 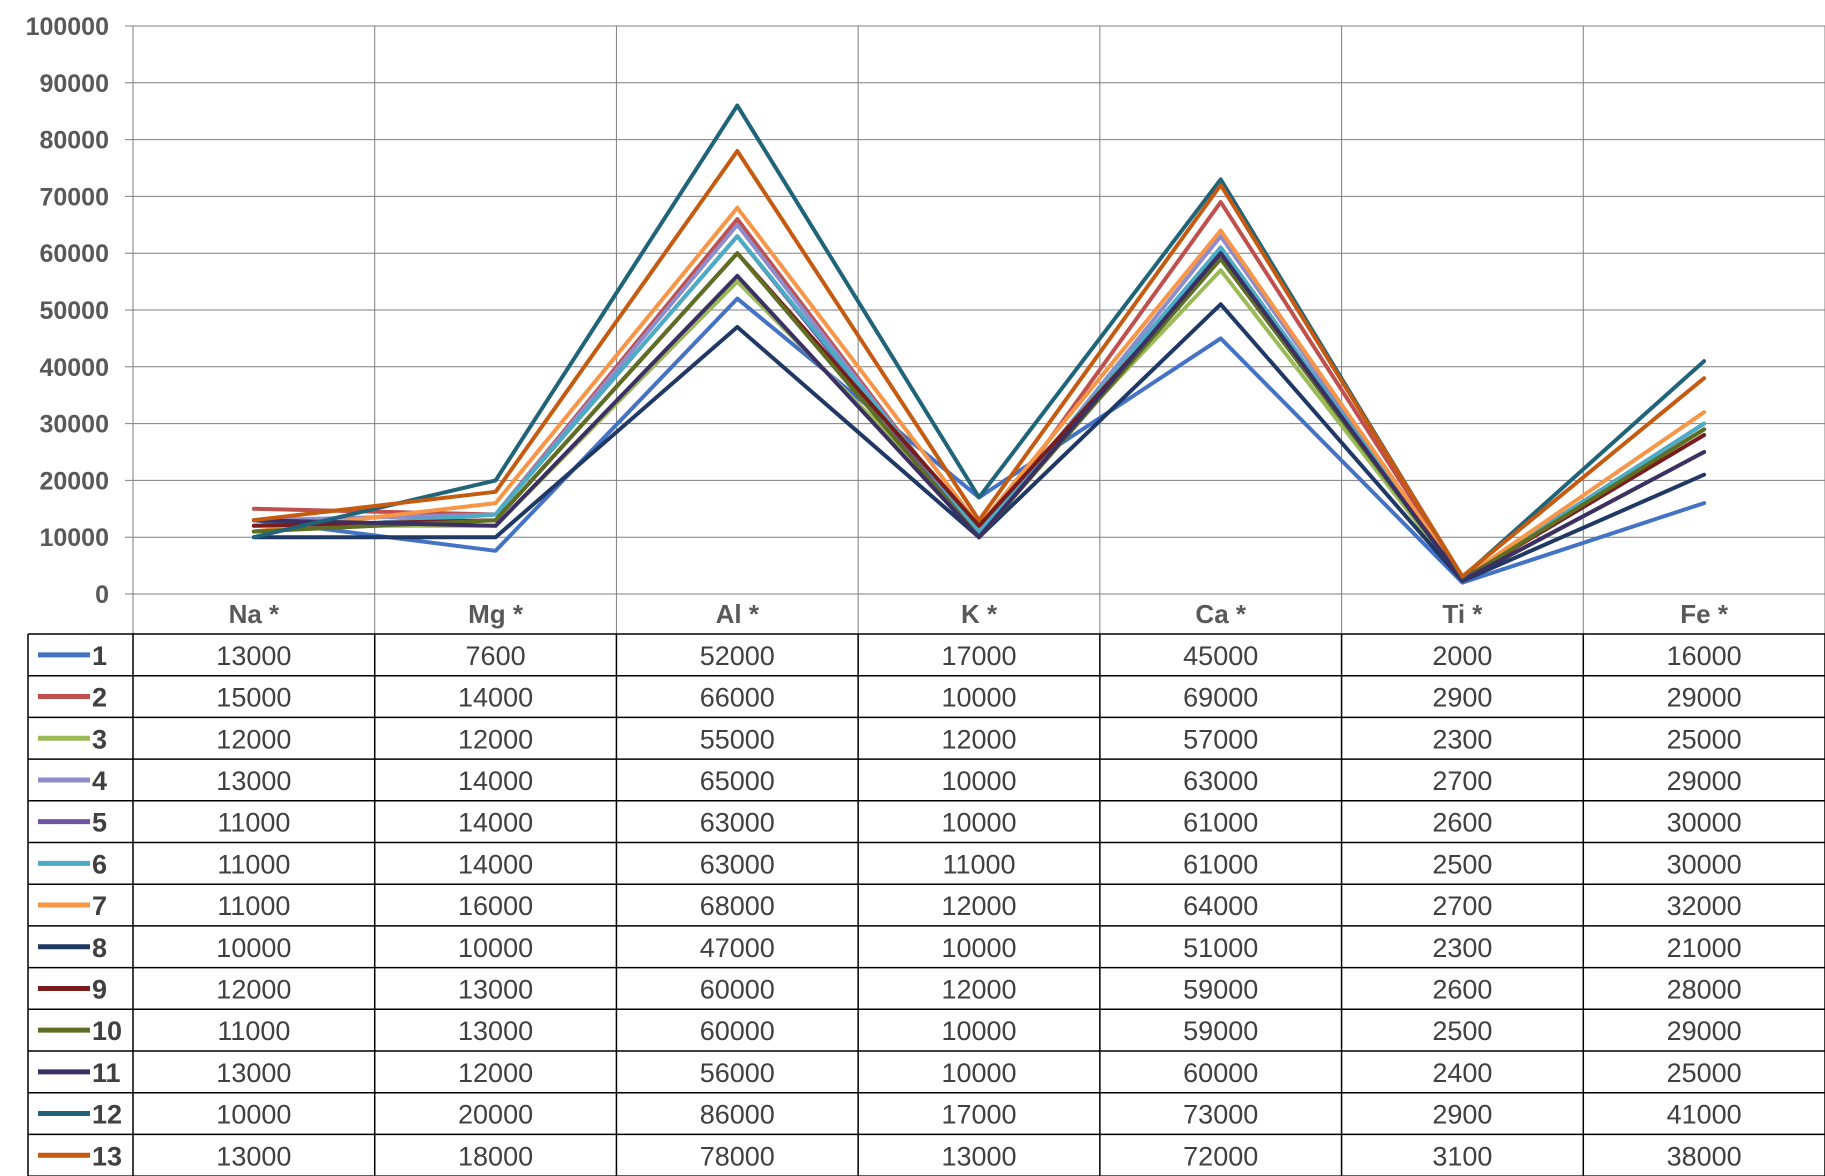 I want to click on series-name-label: 5, so click(x=99, y=823).